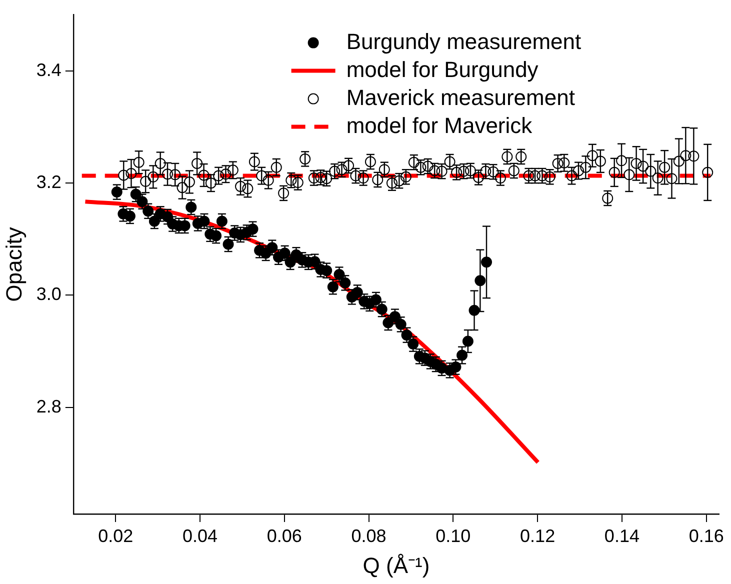 Image resolution: width=731 pixels, height=584 pixels. I want to click on legend-label: Burgundy measurement, so click(464, 41).